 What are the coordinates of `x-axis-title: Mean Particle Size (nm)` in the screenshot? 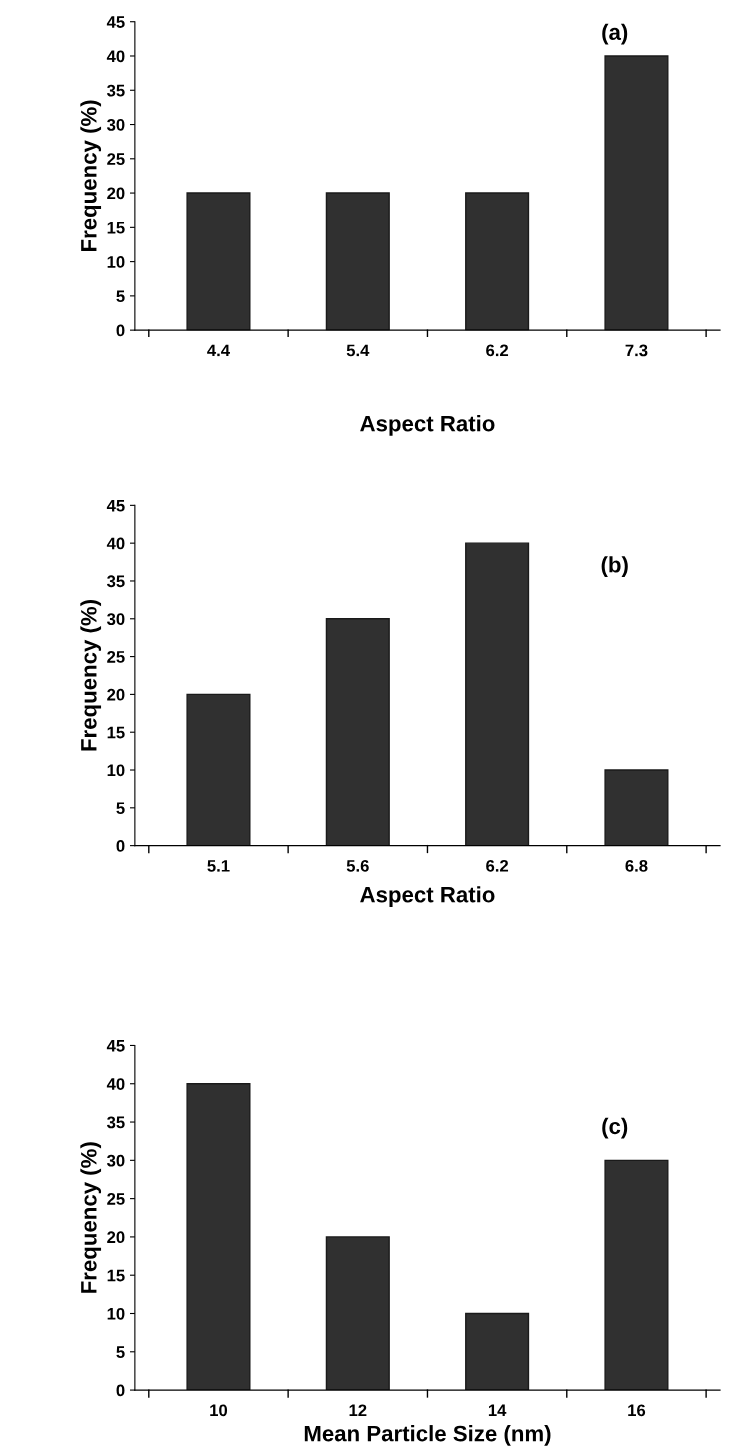 It's located at (427, 1435).